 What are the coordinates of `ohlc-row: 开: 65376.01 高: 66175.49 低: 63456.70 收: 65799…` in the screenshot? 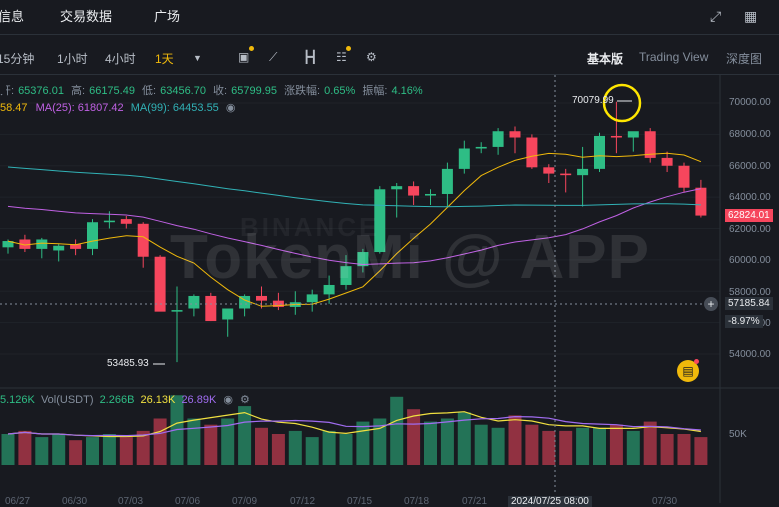 It's located at (213, 90).